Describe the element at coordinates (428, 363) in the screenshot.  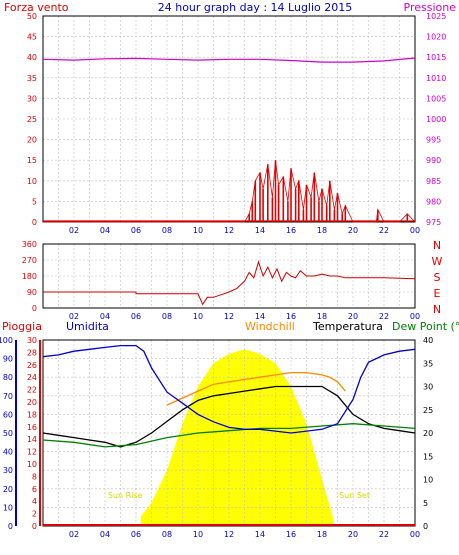
I see `temp-tick-label: 35` at that location.